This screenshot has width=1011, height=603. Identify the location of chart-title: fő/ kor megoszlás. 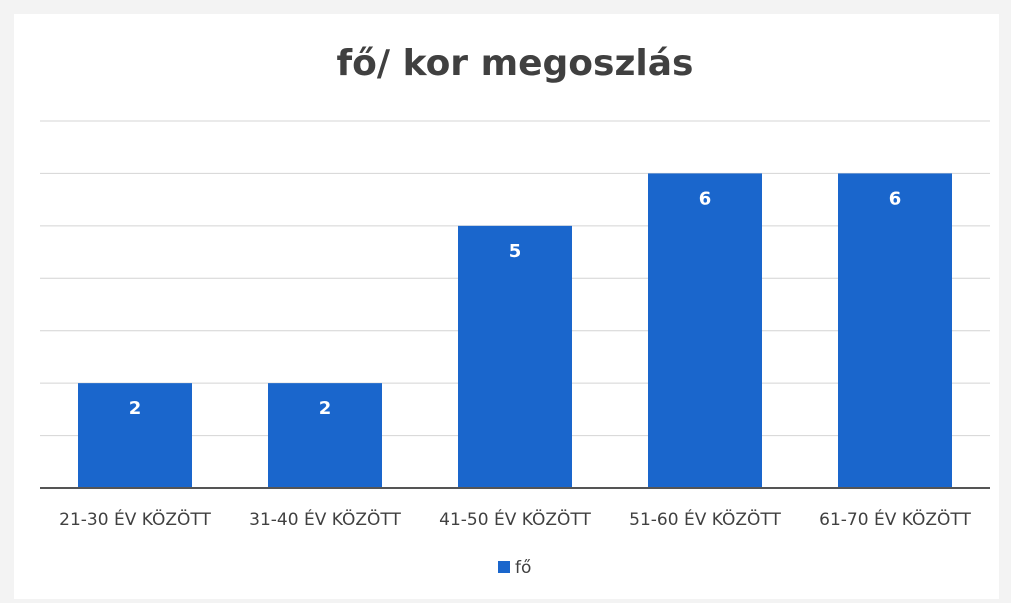
(515, 63).